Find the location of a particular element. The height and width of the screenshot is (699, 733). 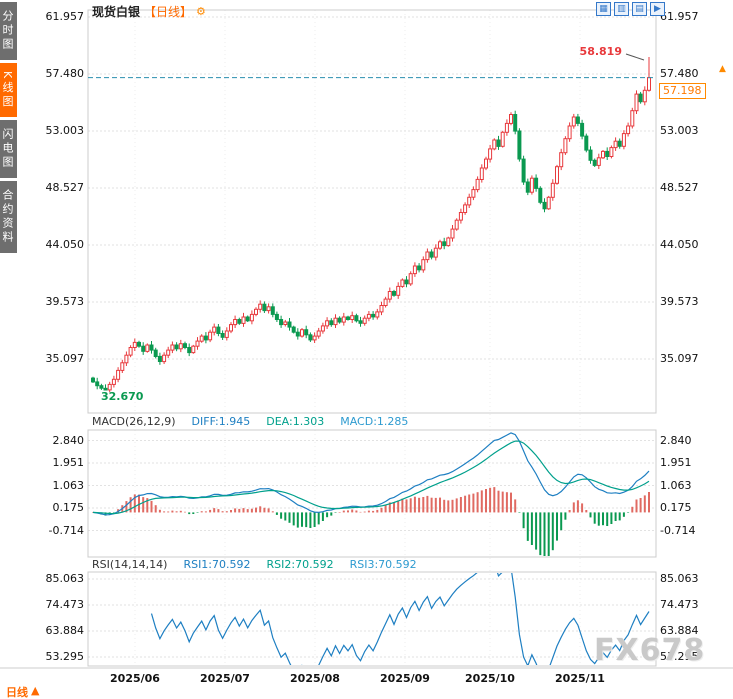

last-price-tag: 57.198 is located at coordinates (682, 91).